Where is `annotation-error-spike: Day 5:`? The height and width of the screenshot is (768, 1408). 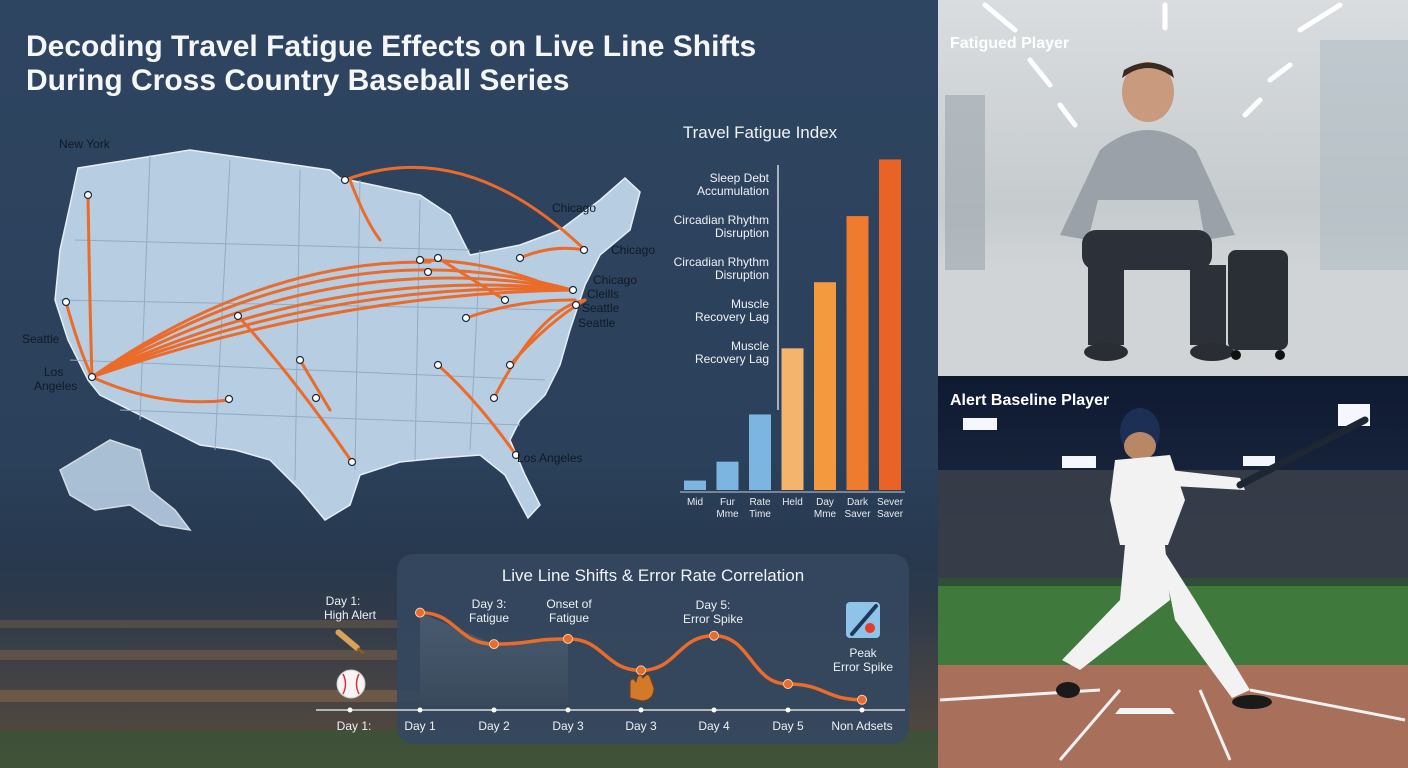 annotation-error-spike: Day 5: is located at coordinates (713, 605).